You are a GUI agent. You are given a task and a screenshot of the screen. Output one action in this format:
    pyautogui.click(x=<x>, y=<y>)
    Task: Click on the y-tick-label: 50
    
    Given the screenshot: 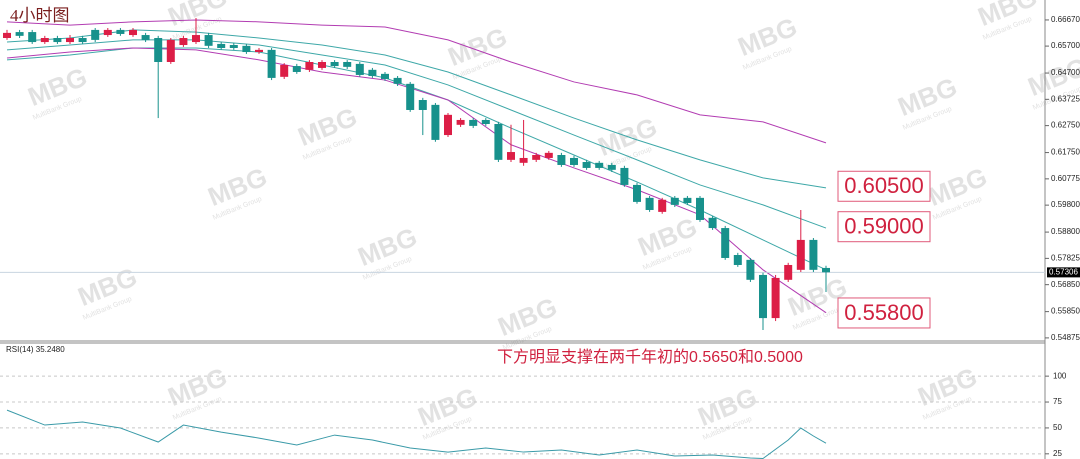 What is the action you would take?
    pyautogui.click(x=1057, y=427)
    